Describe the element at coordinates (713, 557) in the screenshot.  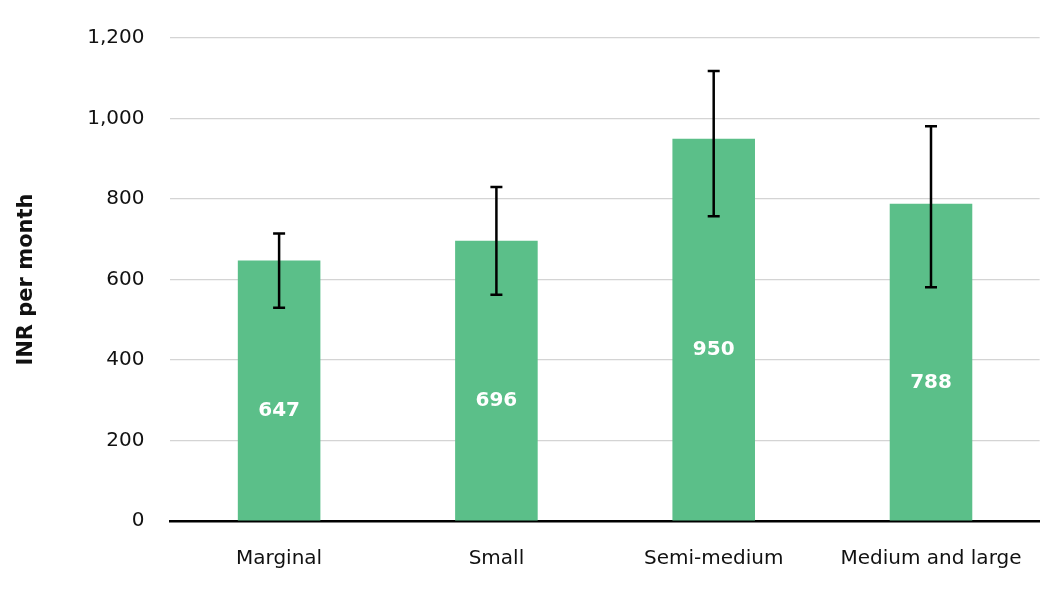
I see `x-tick-label: Semi-medium` at that location.